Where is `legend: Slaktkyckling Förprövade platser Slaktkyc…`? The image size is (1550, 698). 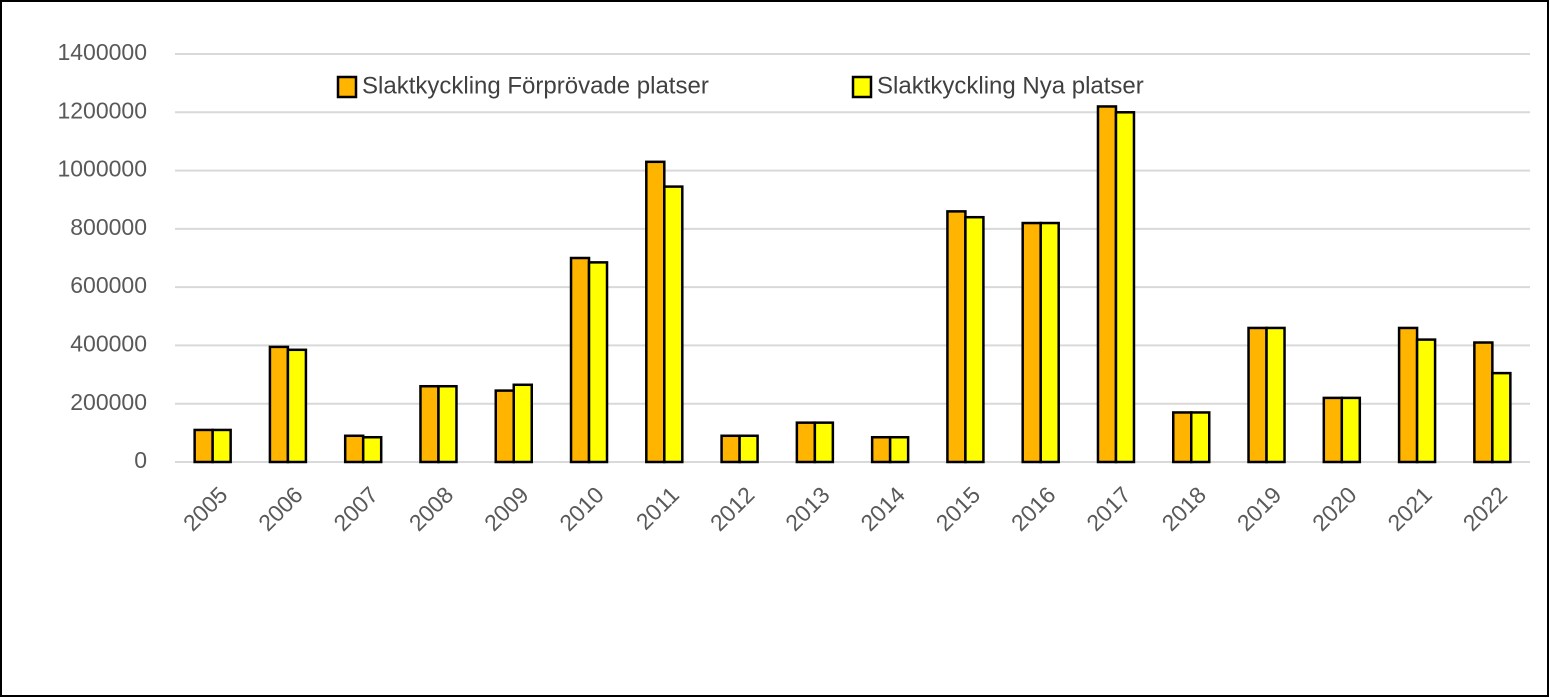 legend: Slaktkyckling Förprövade platser Slaktkyc… is located at coordinates (740, 85).